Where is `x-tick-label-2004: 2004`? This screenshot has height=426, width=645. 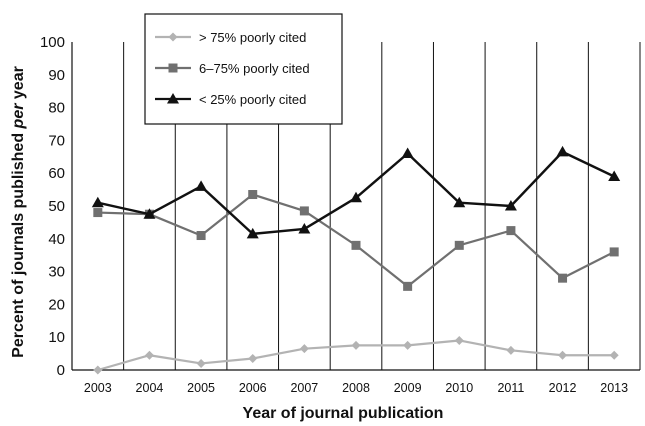
x-tick-label-2004: 2004 is located at coordinates (150, 388).